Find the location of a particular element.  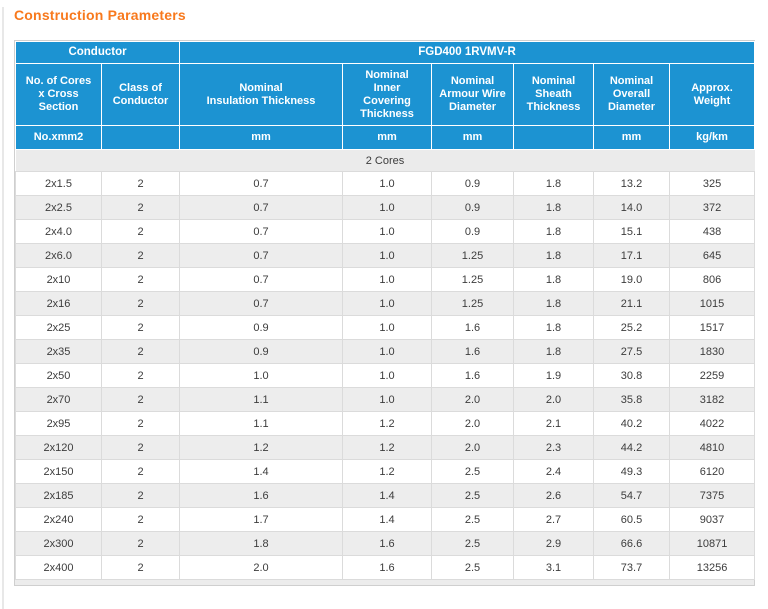

group-header-row: Conductor FGD400 1RVMV-R is located at coordinates (385, 52).